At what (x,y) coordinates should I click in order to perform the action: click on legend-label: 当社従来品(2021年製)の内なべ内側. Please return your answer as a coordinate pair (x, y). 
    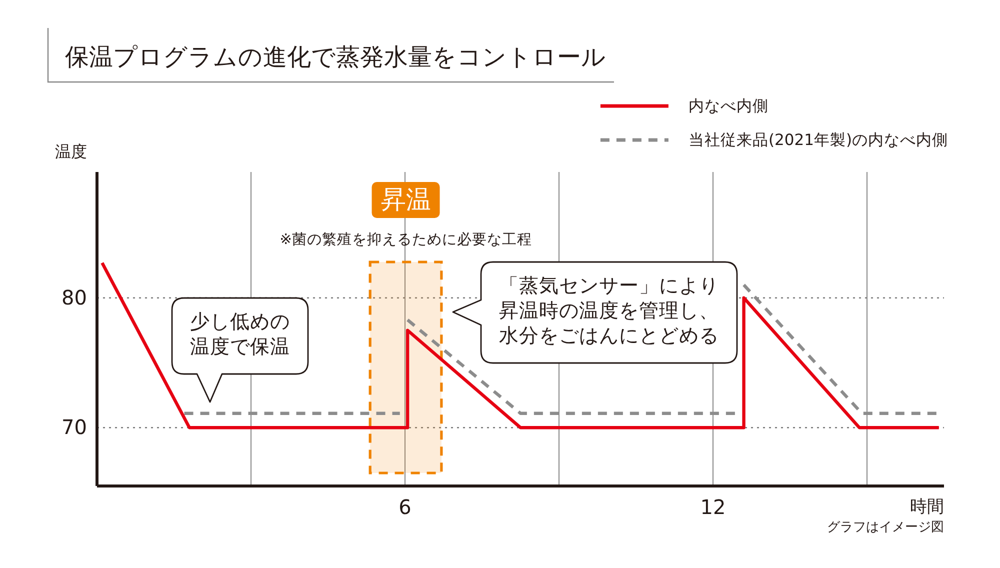
    Looking at the image, I should click on (818, 140).